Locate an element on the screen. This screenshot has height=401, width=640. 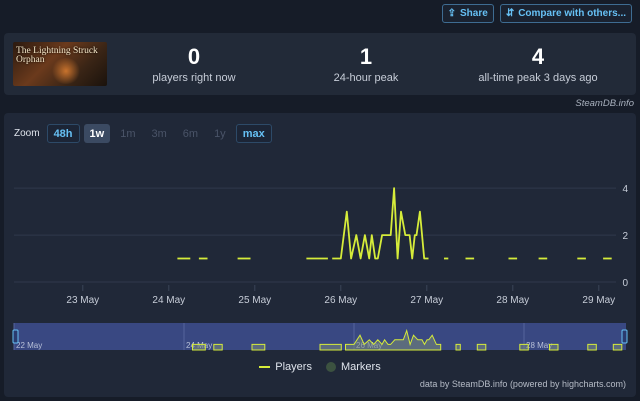
stat-all-time-peak: 4 all-time peak 3 days ago is located at coordinates (538, 64).